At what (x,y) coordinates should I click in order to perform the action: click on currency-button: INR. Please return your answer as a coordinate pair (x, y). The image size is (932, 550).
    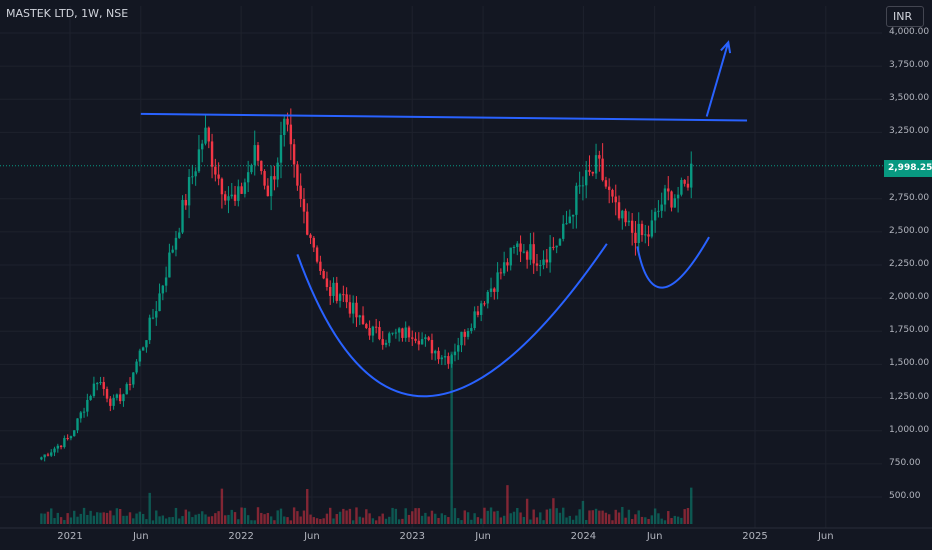
    Looking at the image, I should click on (905, 16).